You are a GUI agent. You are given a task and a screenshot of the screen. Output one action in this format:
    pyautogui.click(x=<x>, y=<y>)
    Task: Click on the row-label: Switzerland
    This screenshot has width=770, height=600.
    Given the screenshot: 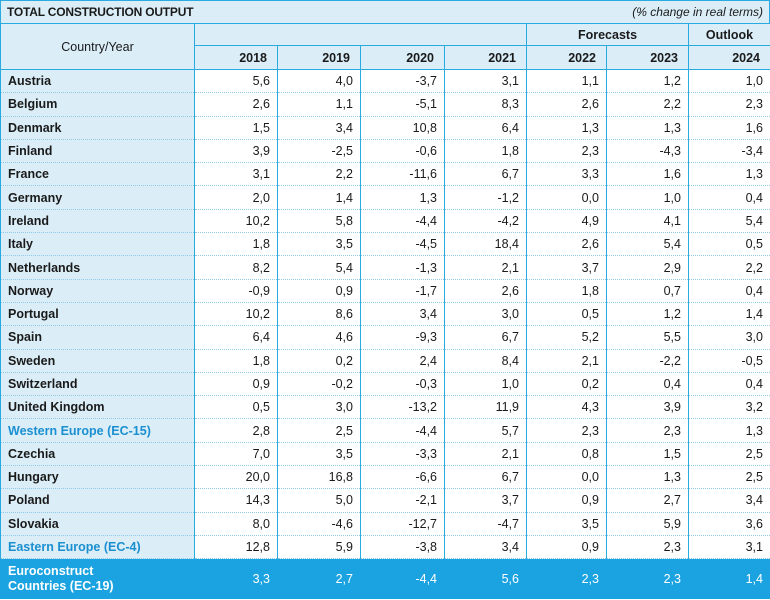 What is the action you would take?
    pyautogui.click(x=97, y=384)
    